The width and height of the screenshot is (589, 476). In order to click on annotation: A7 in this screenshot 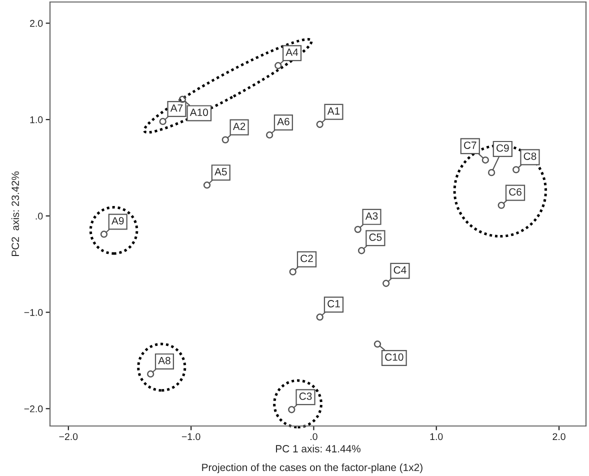, I will do `click(176, 108)`.